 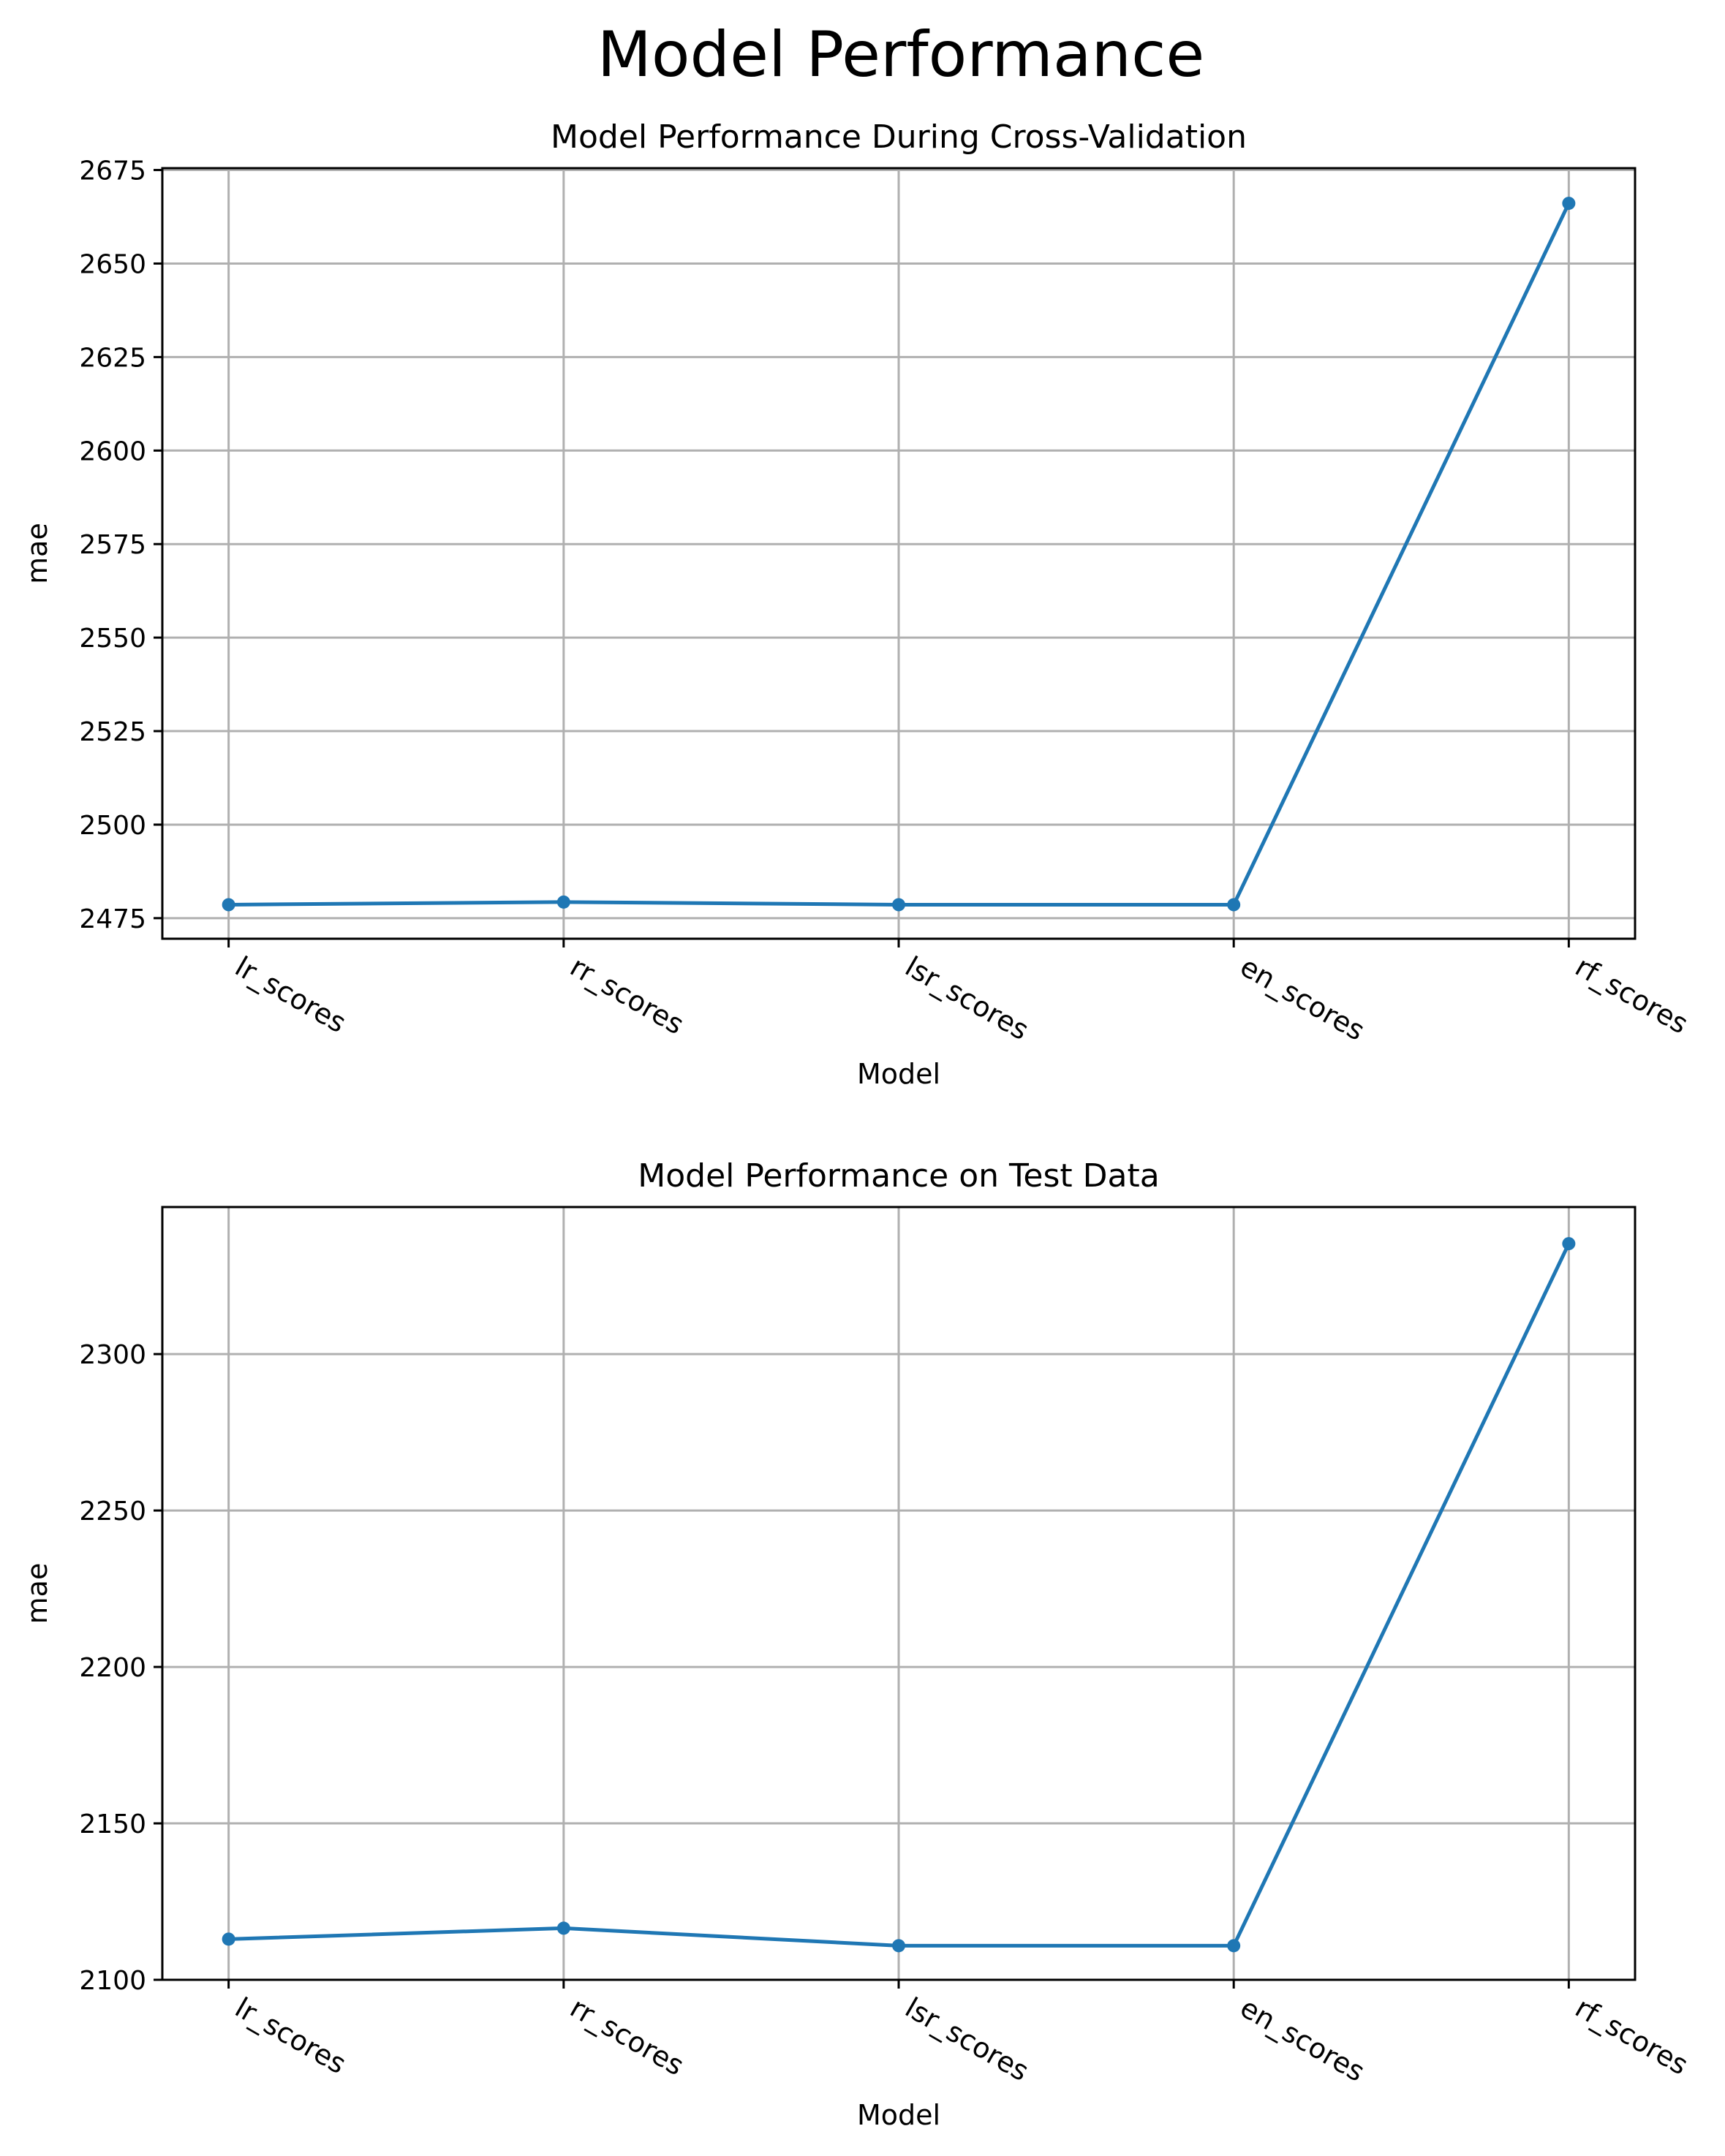 What do you see at coordinates (113, 264) in the screenshot?
I see `y-tick-label: 2650` at bounding box center [113, 264].